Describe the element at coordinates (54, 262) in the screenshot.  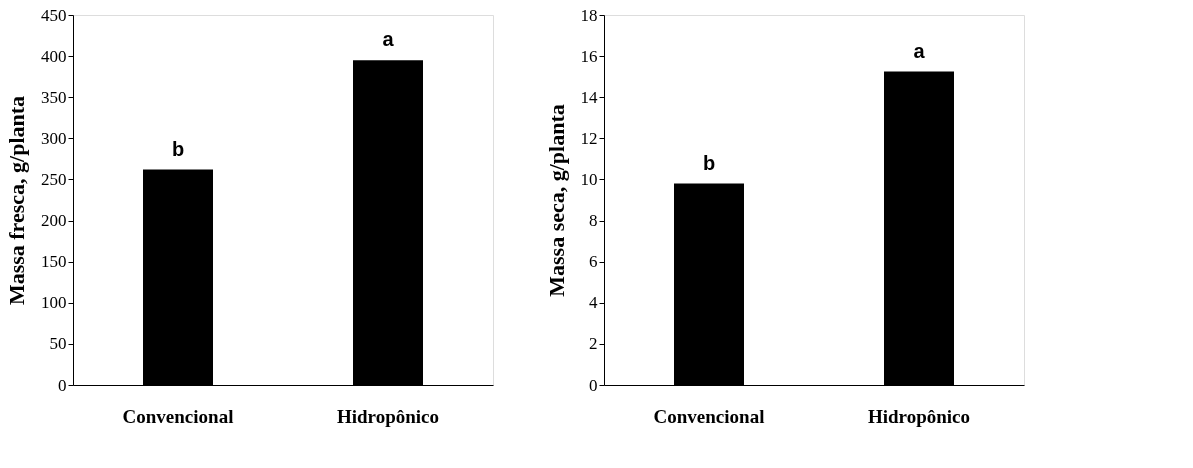
I see `y-tick-label: 150` at that location.